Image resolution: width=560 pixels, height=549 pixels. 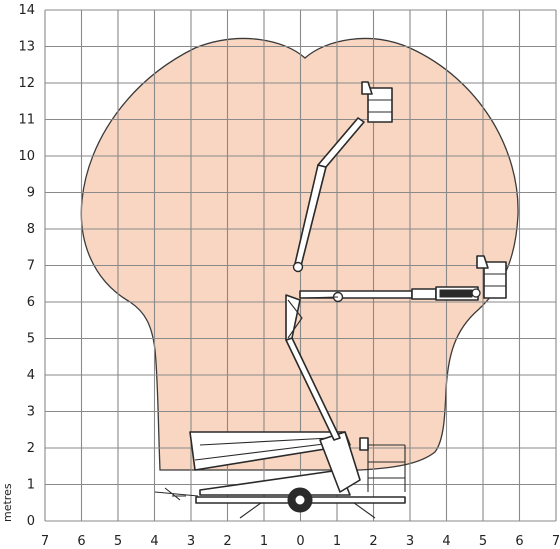 What do you see at coordinates (319, 297) in the screenshot?
I see `outreach-link` at bounding box center [319, 297].